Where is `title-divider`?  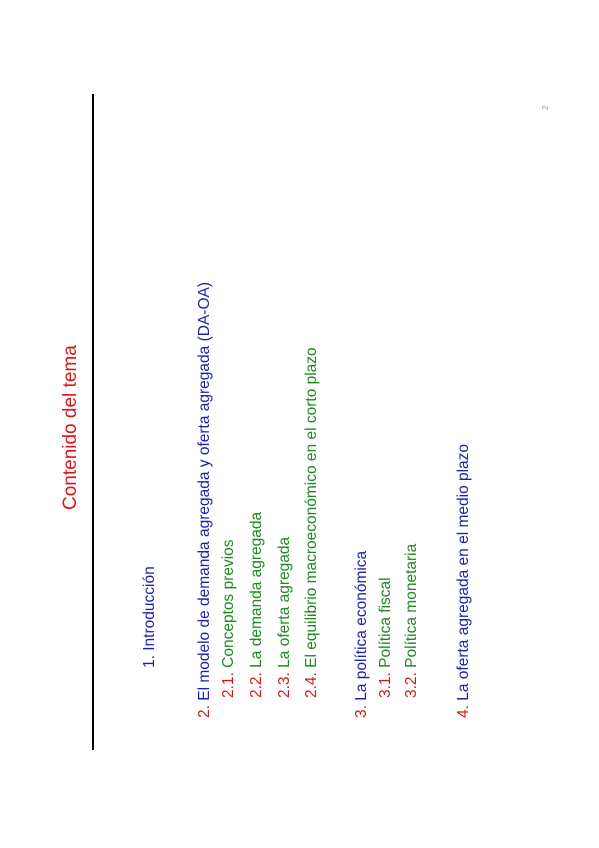 title-divider is located at coordinates (93, 422).